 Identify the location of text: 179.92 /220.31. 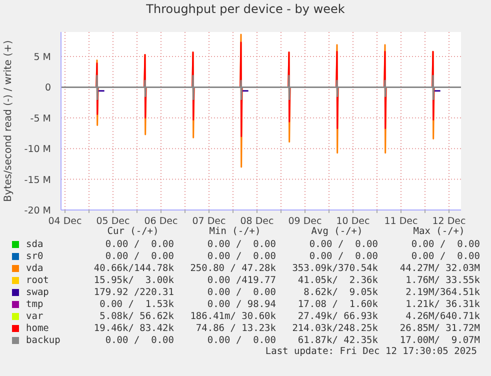
(133, 292).